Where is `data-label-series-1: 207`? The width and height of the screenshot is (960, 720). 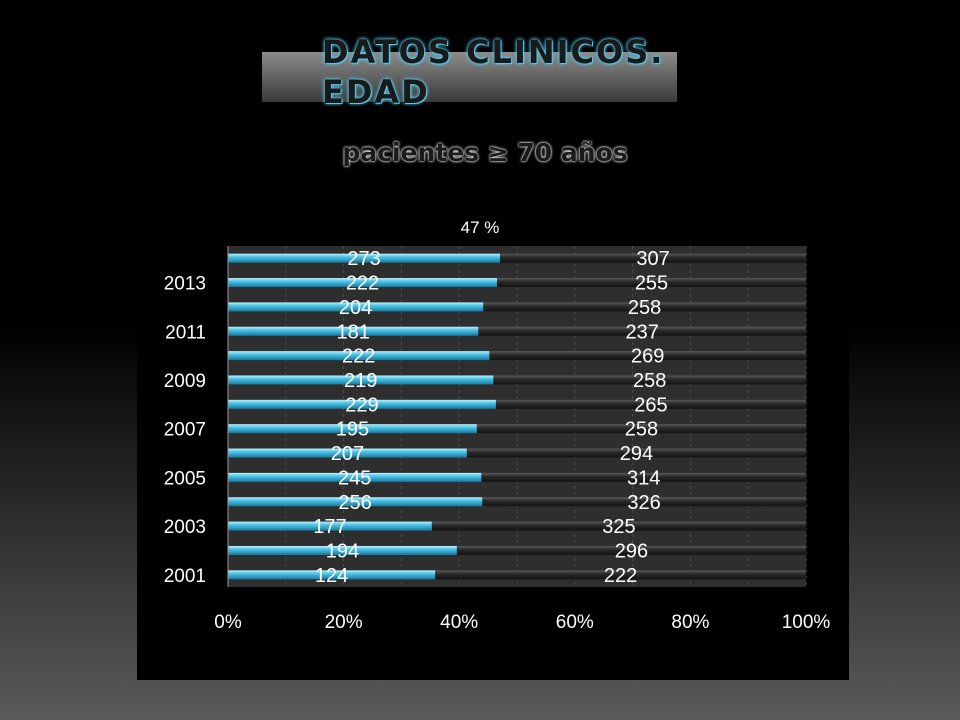
data-label-series-1: 207 is located at coordinates (347, 454).